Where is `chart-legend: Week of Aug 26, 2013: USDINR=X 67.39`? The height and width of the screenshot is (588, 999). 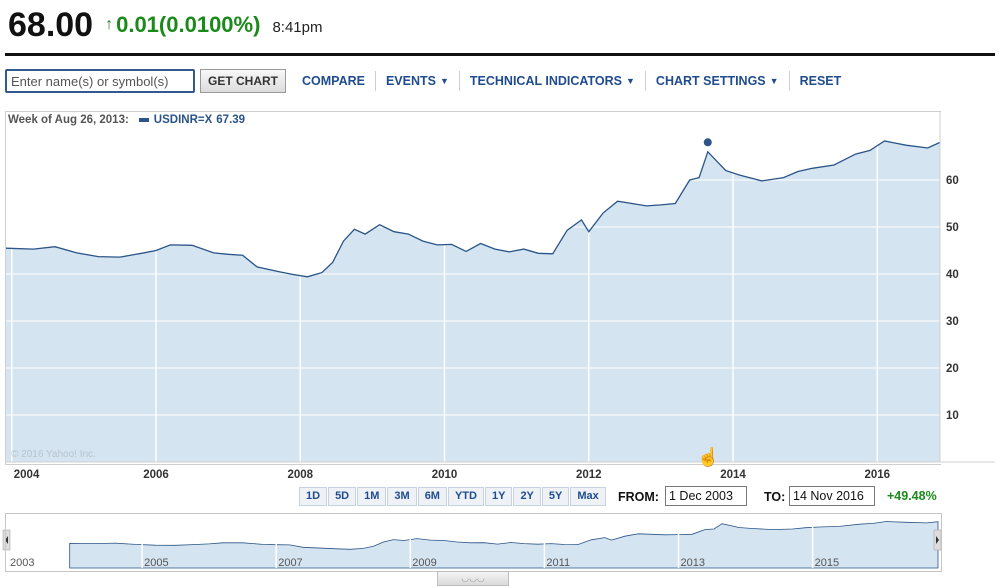 chart-legend: Week of Aug 26, 2013: USDINR=X 67.39 is located at coordinates (126, 120).